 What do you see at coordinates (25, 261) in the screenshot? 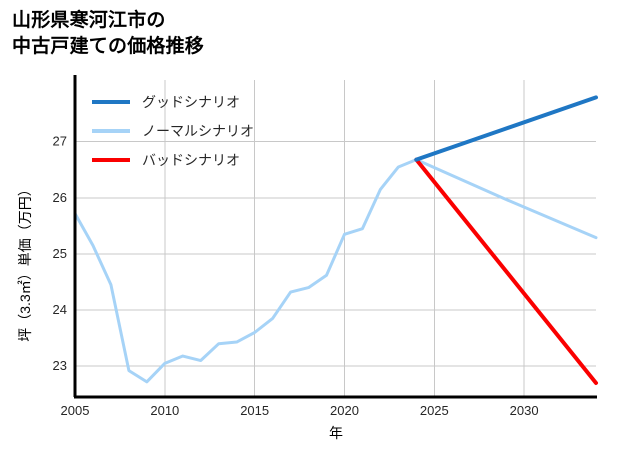
I see `y-axis-label: 坪（3.3㎡）単価（万円）` at bounding box center [25, 261].